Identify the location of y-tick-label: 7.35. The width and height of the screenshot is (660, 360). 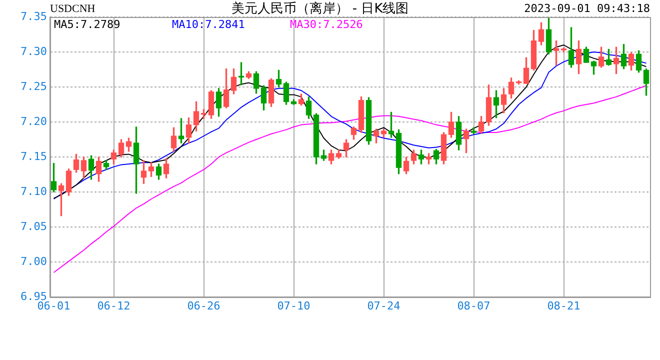
(33, 16).